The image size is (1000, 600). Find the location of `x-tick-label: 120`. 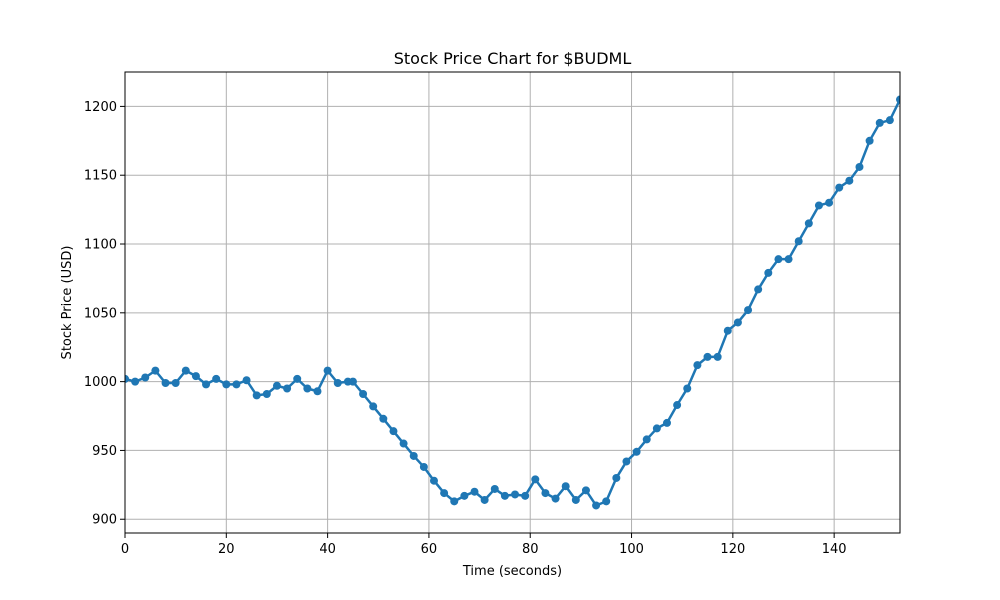

x-tick-label: 120 is located at coordinates (732, 549).